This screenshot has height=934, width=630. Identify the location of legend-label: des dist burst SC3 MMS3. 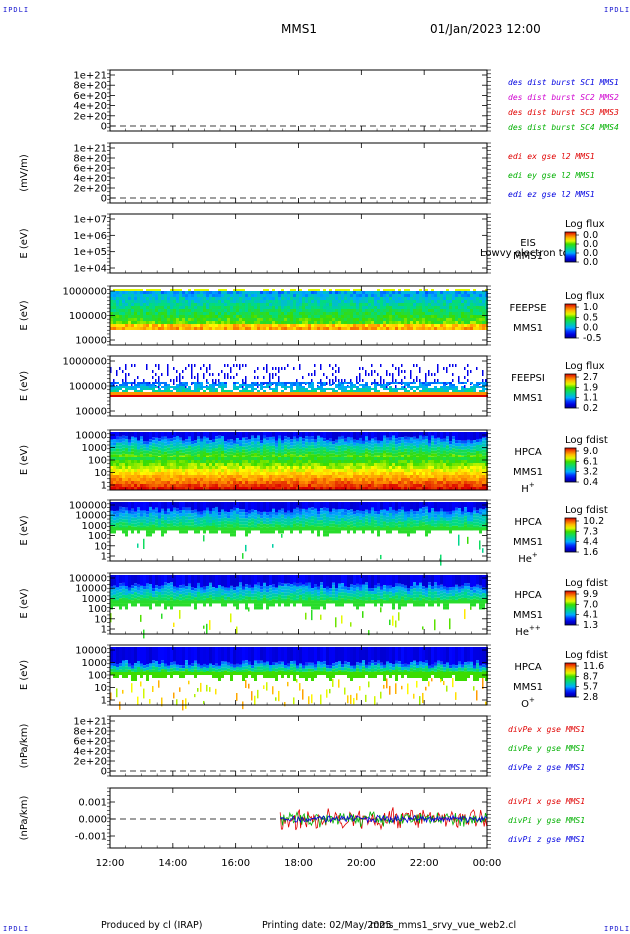
(563, 112).